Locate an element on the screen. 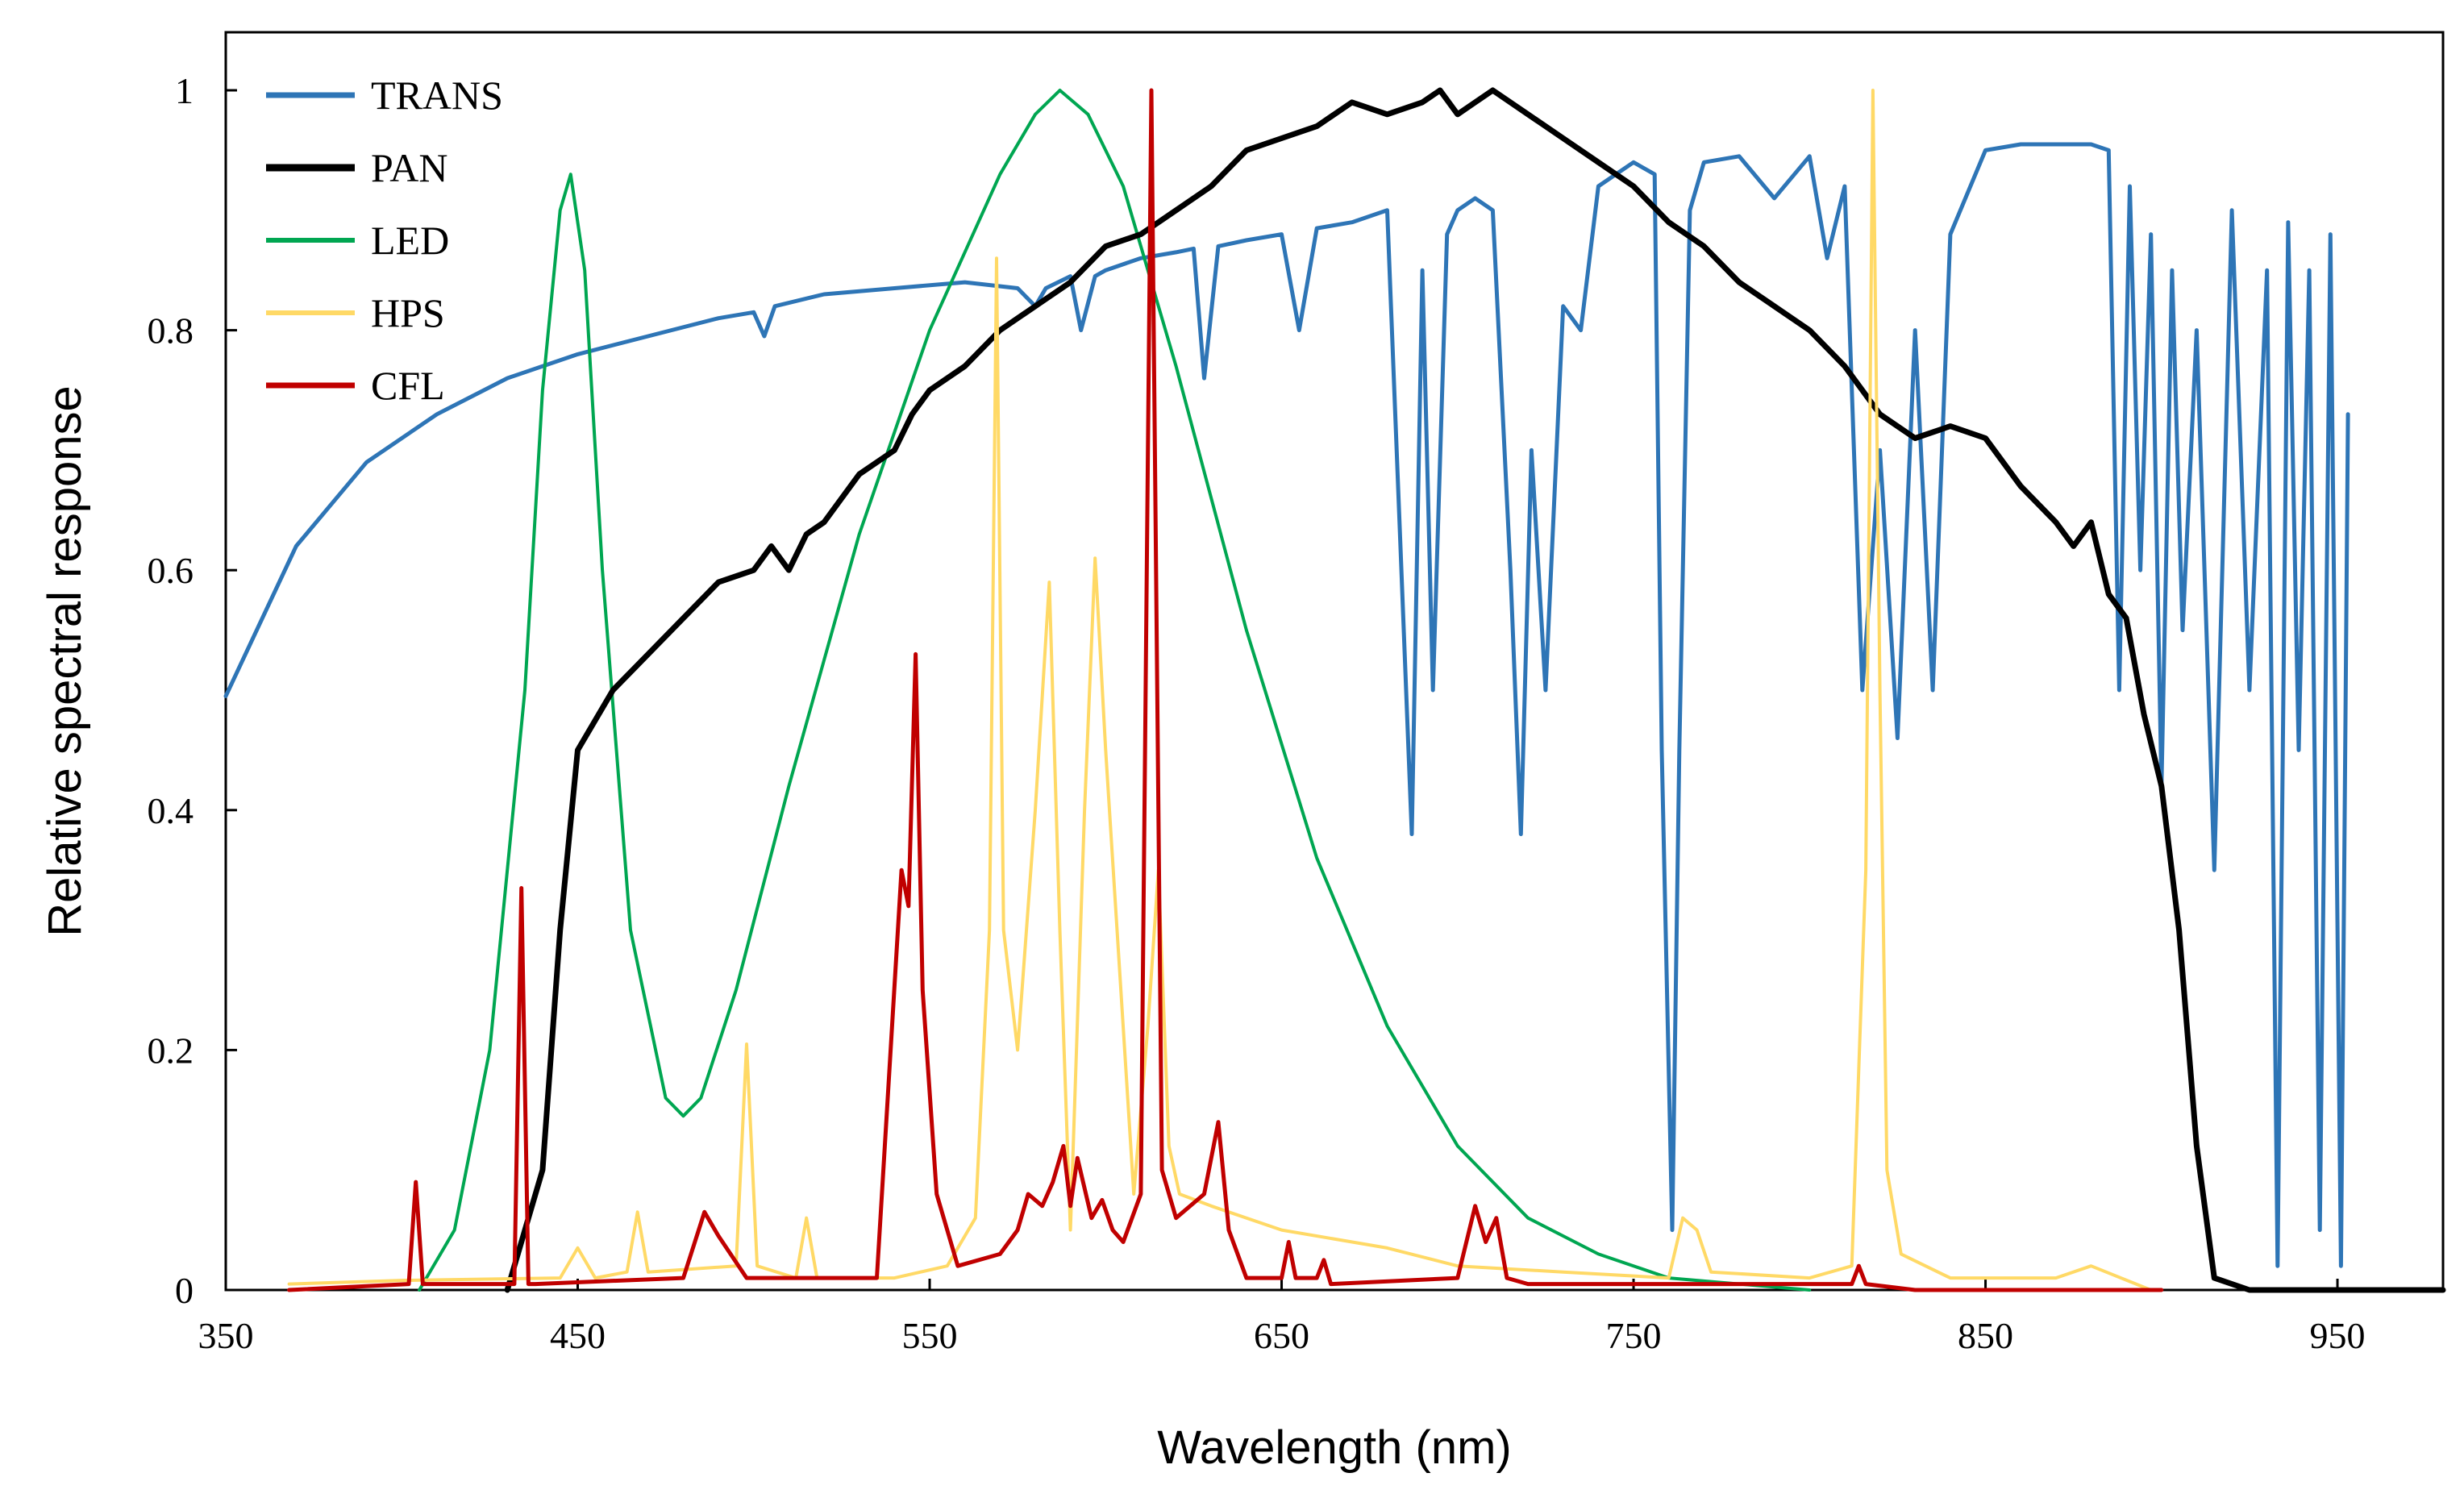  x-tick-label: 550 is located at coordinates (930, 1335).